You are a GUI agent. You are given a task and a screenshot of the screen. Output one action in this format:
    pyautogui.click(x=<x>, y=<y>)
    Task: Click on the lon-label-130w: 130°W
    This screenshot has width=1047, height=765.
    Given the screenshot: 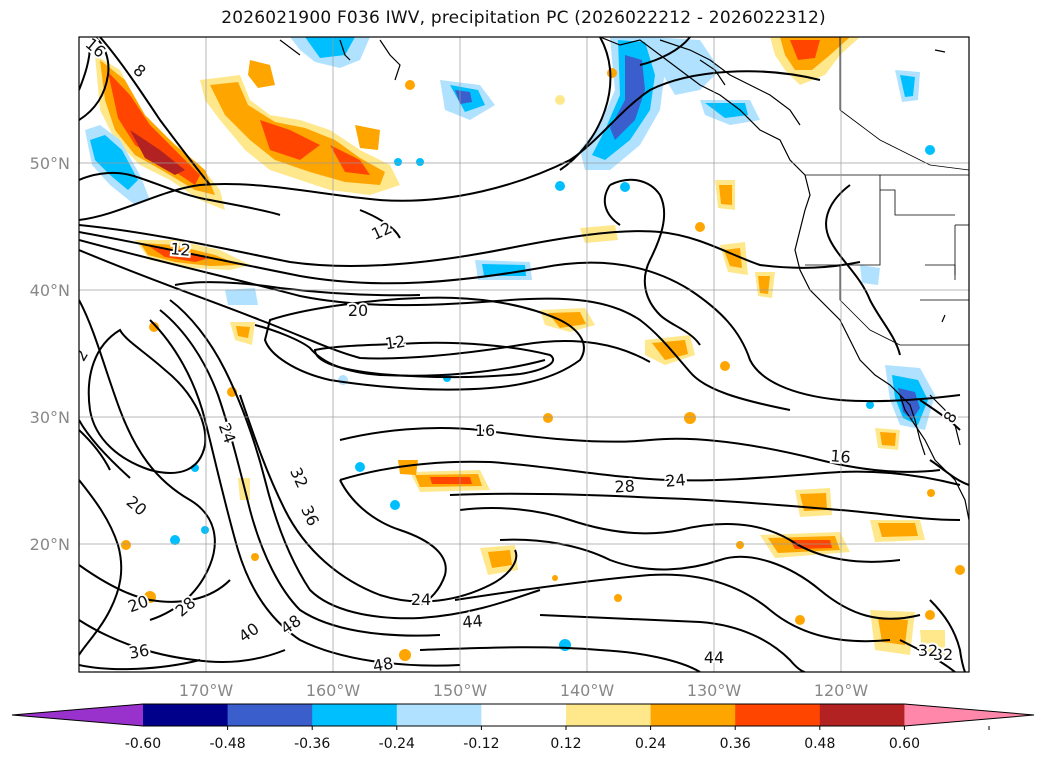 What is the action you would take?
    pyautogui.click(x=714, y=690)
    